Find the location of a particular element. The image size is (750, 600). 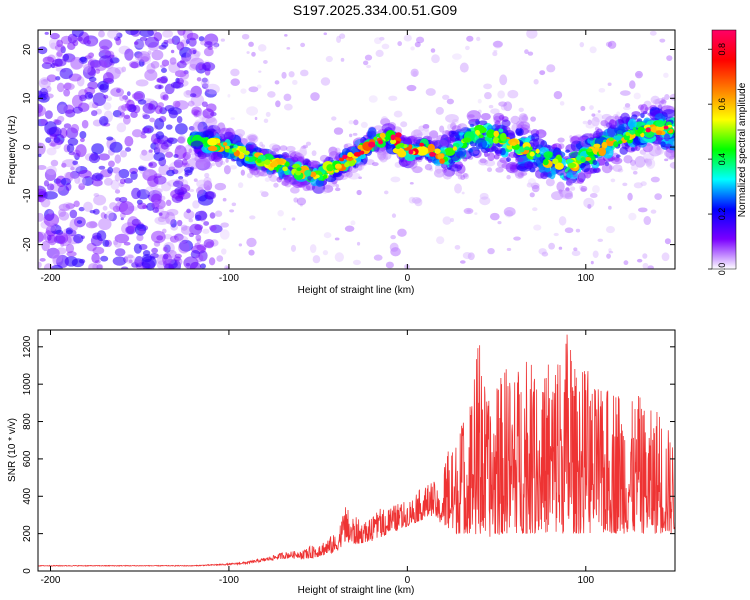

colorbar-frame is located at coordinates (724, 149).